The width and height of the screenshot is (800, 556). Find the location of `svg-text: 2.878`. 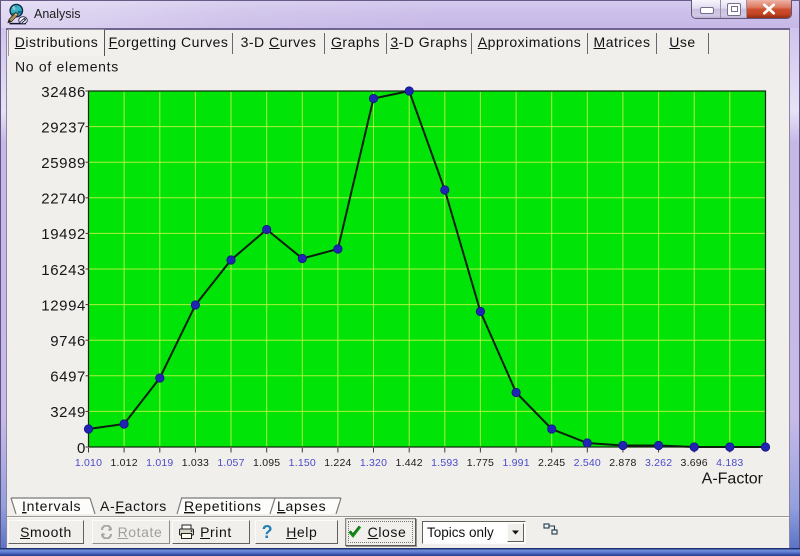

svg-text: 2.878 is located at coordinates (622, 463).